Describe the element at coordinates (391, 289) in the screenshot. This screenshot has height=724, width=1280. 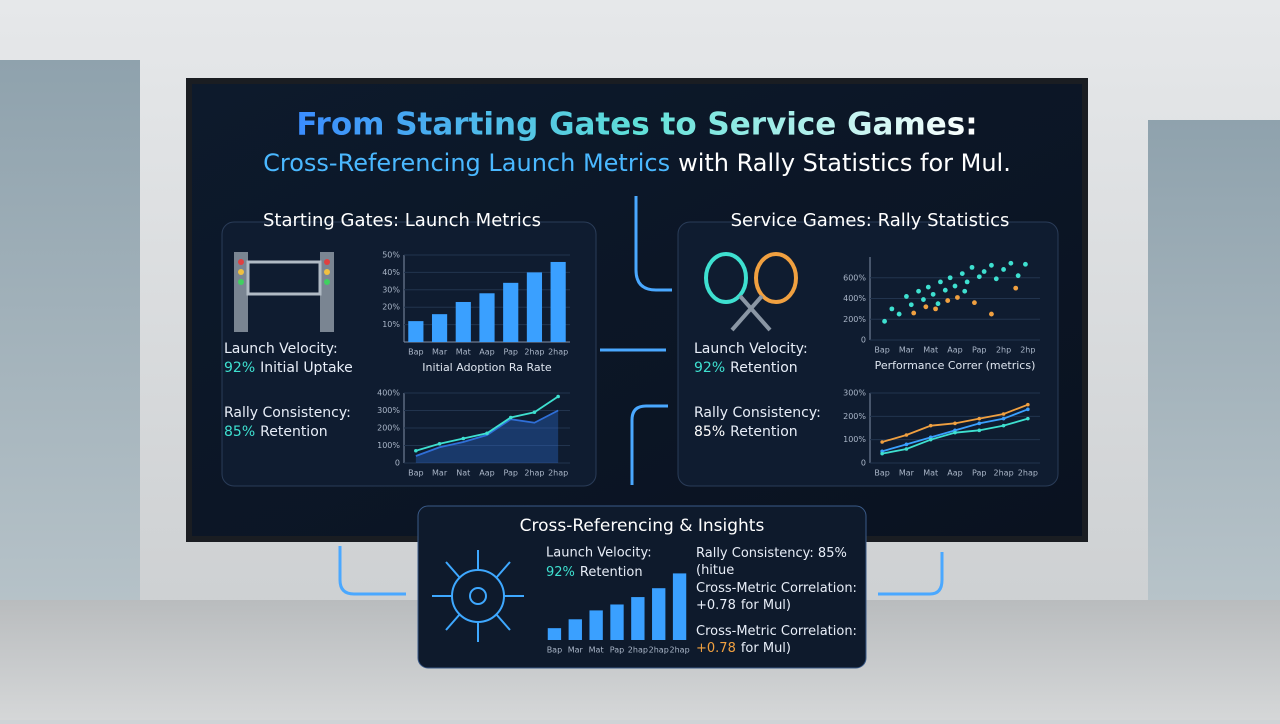
I see `y-tick-label: 30%` at that location.